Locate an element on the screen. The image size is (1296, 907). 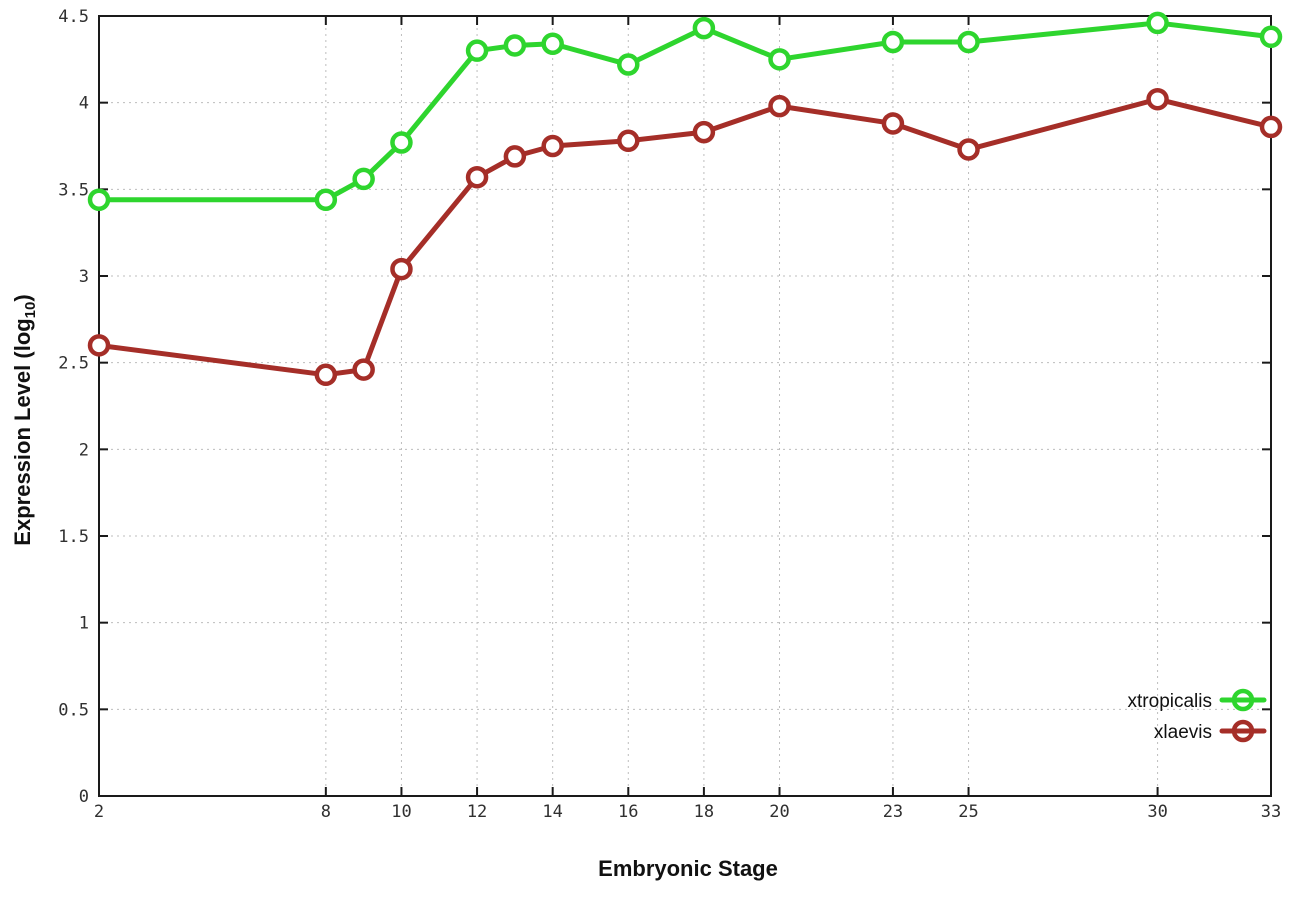
legend: xtropicalis xlaevis is located at coordinates (1197, 715).